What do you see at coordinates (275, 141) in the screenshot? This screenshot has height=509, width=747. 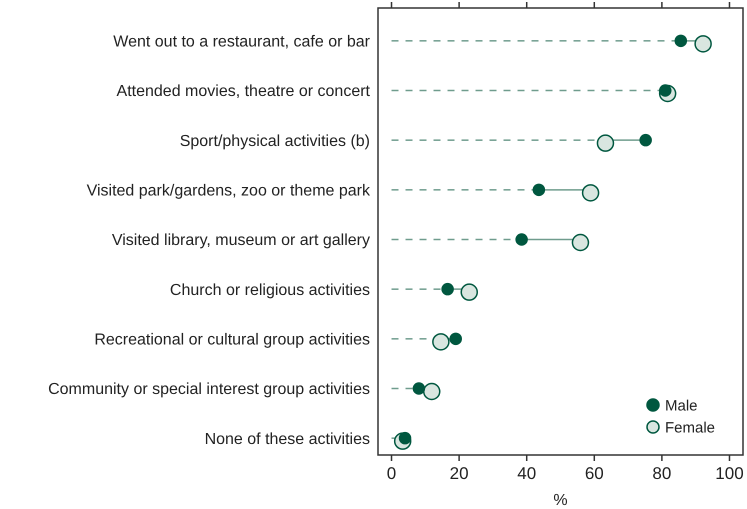 I see `y-tick-label: Sport/physical activities (b)` at bounding box center [275, 141].